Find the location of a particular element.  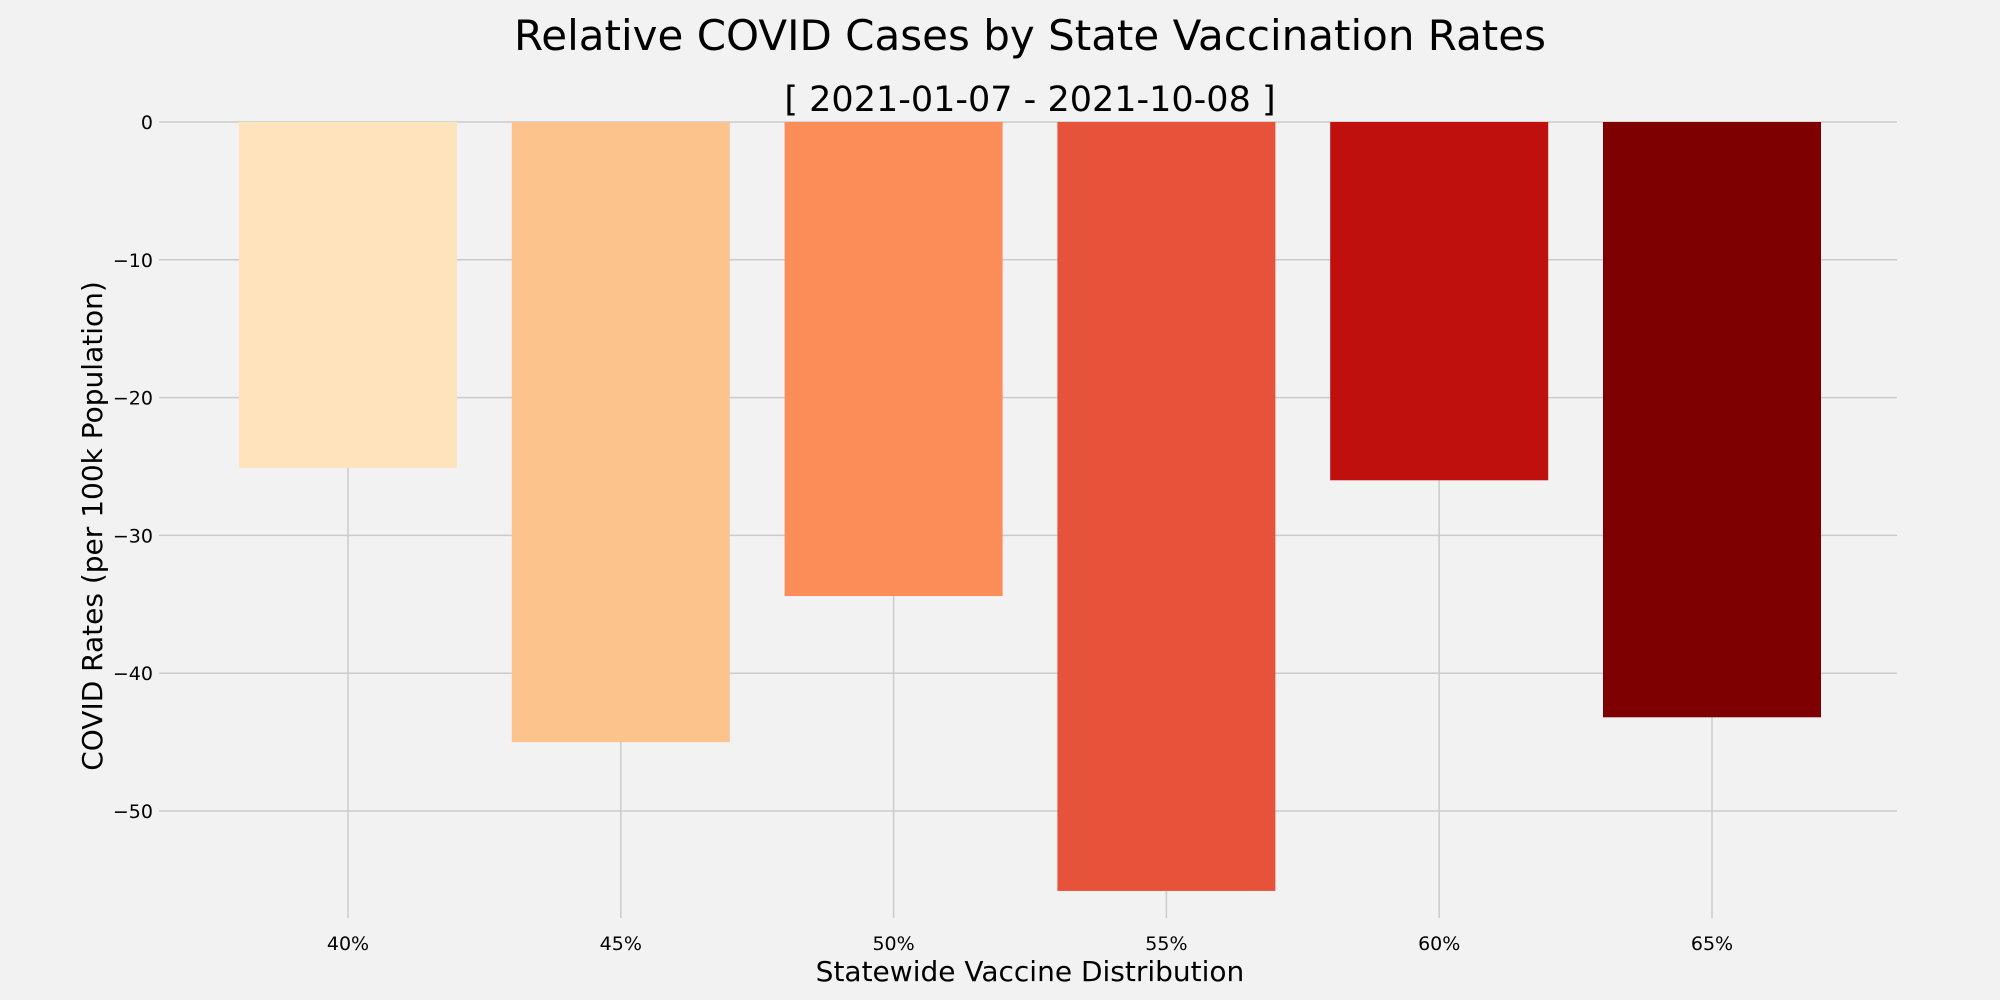

chart-subtitle: [ 2021-01-07 - 2021-10-08 ] is located at coordinates (1029, 100).